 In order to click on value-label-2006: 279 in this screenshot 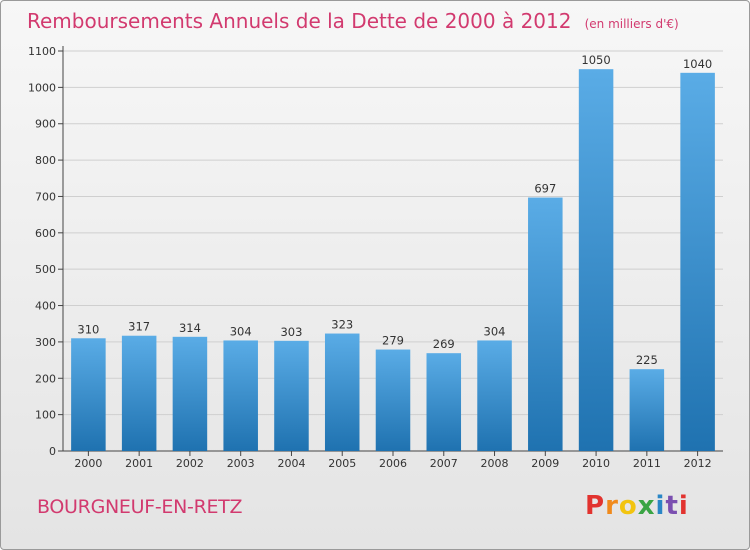, I will do `click(393, 341)`.